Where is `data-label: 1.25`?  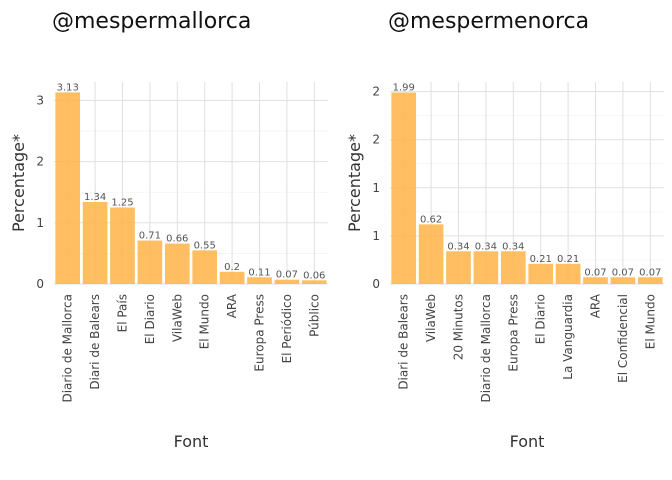 data-label: 1.25 is located at coordinates (122, 202).